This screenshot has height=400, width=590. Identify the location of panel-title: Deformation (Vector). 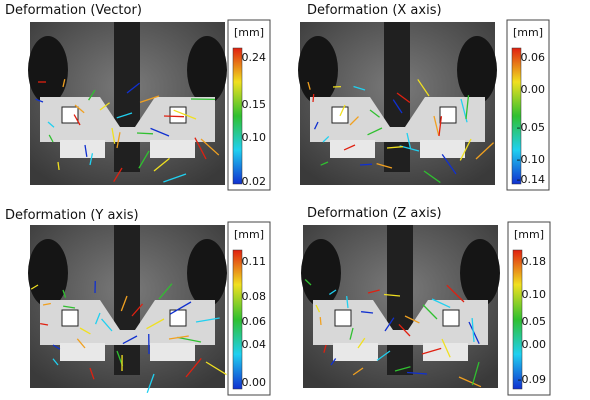
(73, 10).